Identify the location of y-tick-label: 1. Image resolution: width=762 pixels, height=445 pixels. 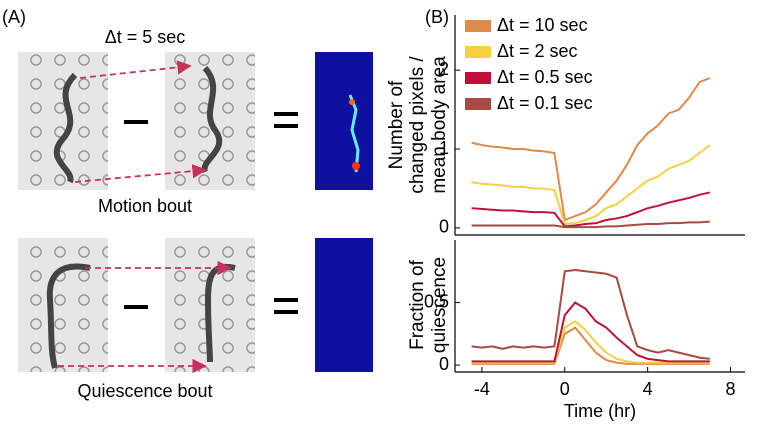
(444, 148).